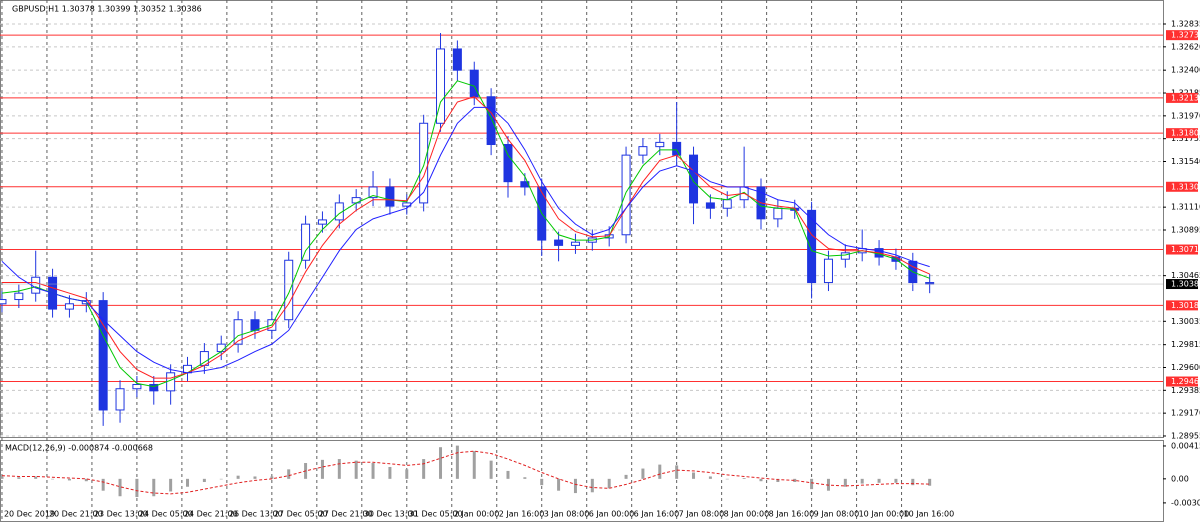 The width and height of the screenshot is (1200, 527). Describe the element at coordinates (1182, 284) in the screenshot. I see `current-price-tag` at that location.